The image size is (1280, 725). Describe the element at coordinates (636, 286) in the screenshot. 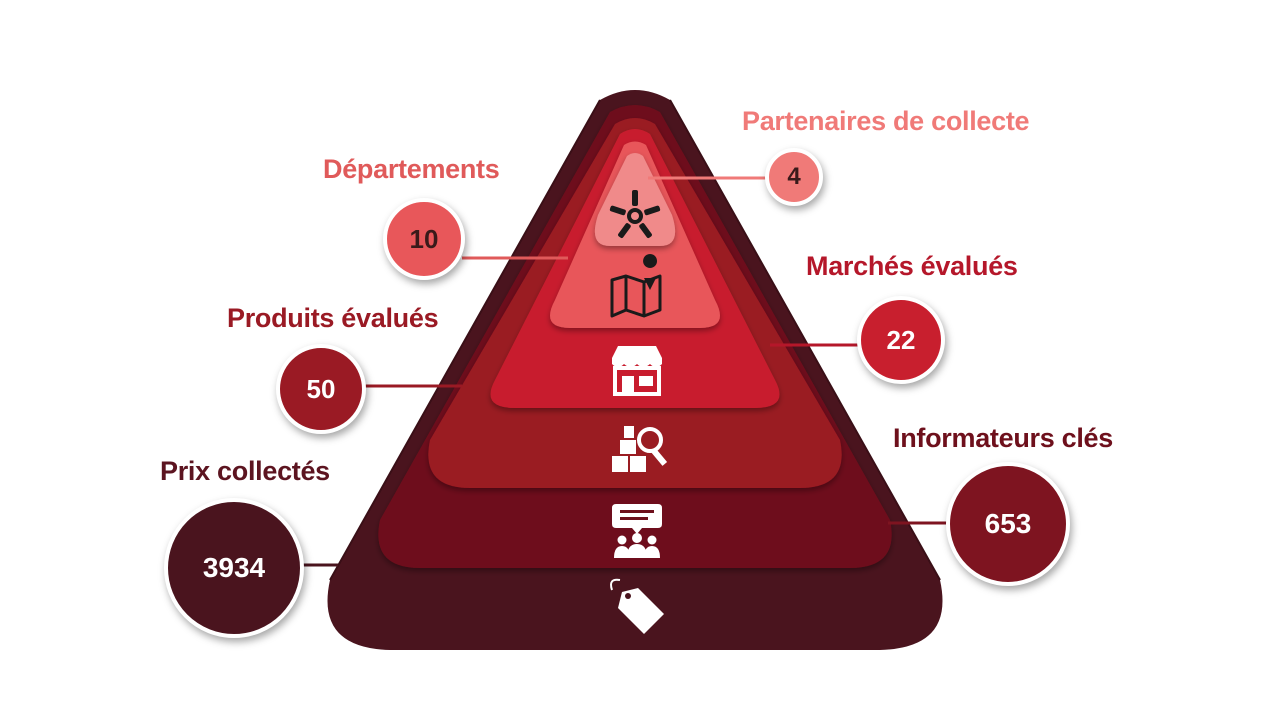

I see `map-icon` at that location.